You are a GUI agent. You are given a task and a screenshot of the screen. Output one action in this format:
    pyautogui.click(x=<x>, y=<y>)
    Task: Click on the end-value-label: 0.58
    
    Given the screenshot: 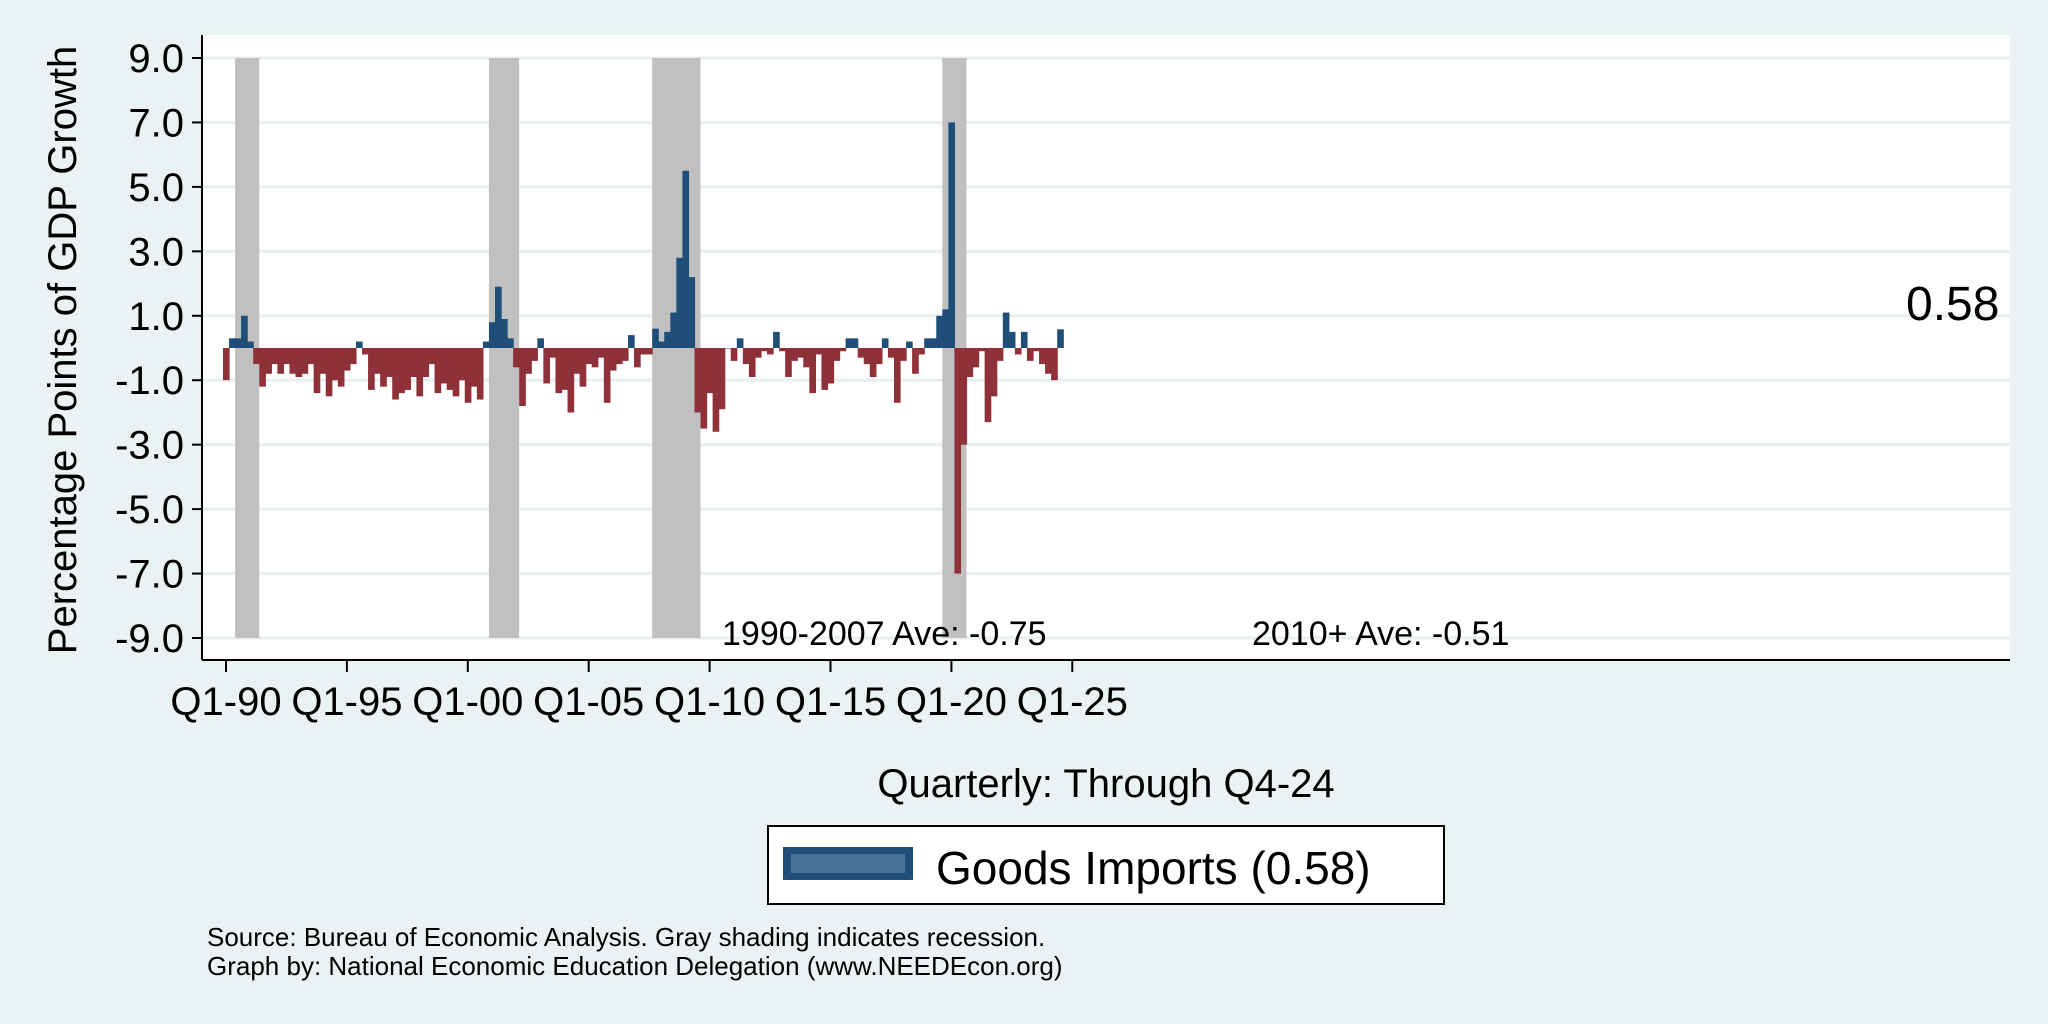 What is the action you would take?
    pyautogui.click(x=1952, y=304)
    